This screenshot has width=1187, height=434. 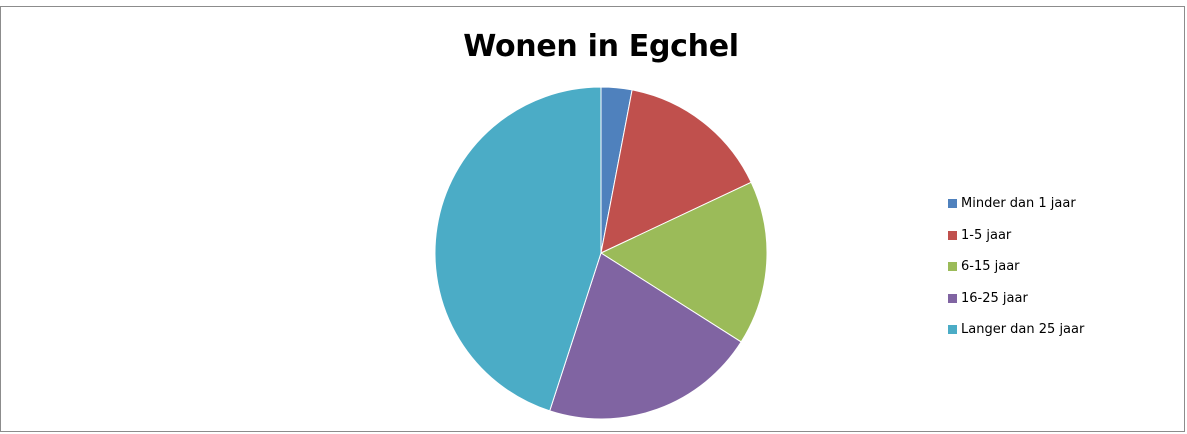 I want to click on legend-item: Langer dan 25 jaar, so click(x=1016, y=330).